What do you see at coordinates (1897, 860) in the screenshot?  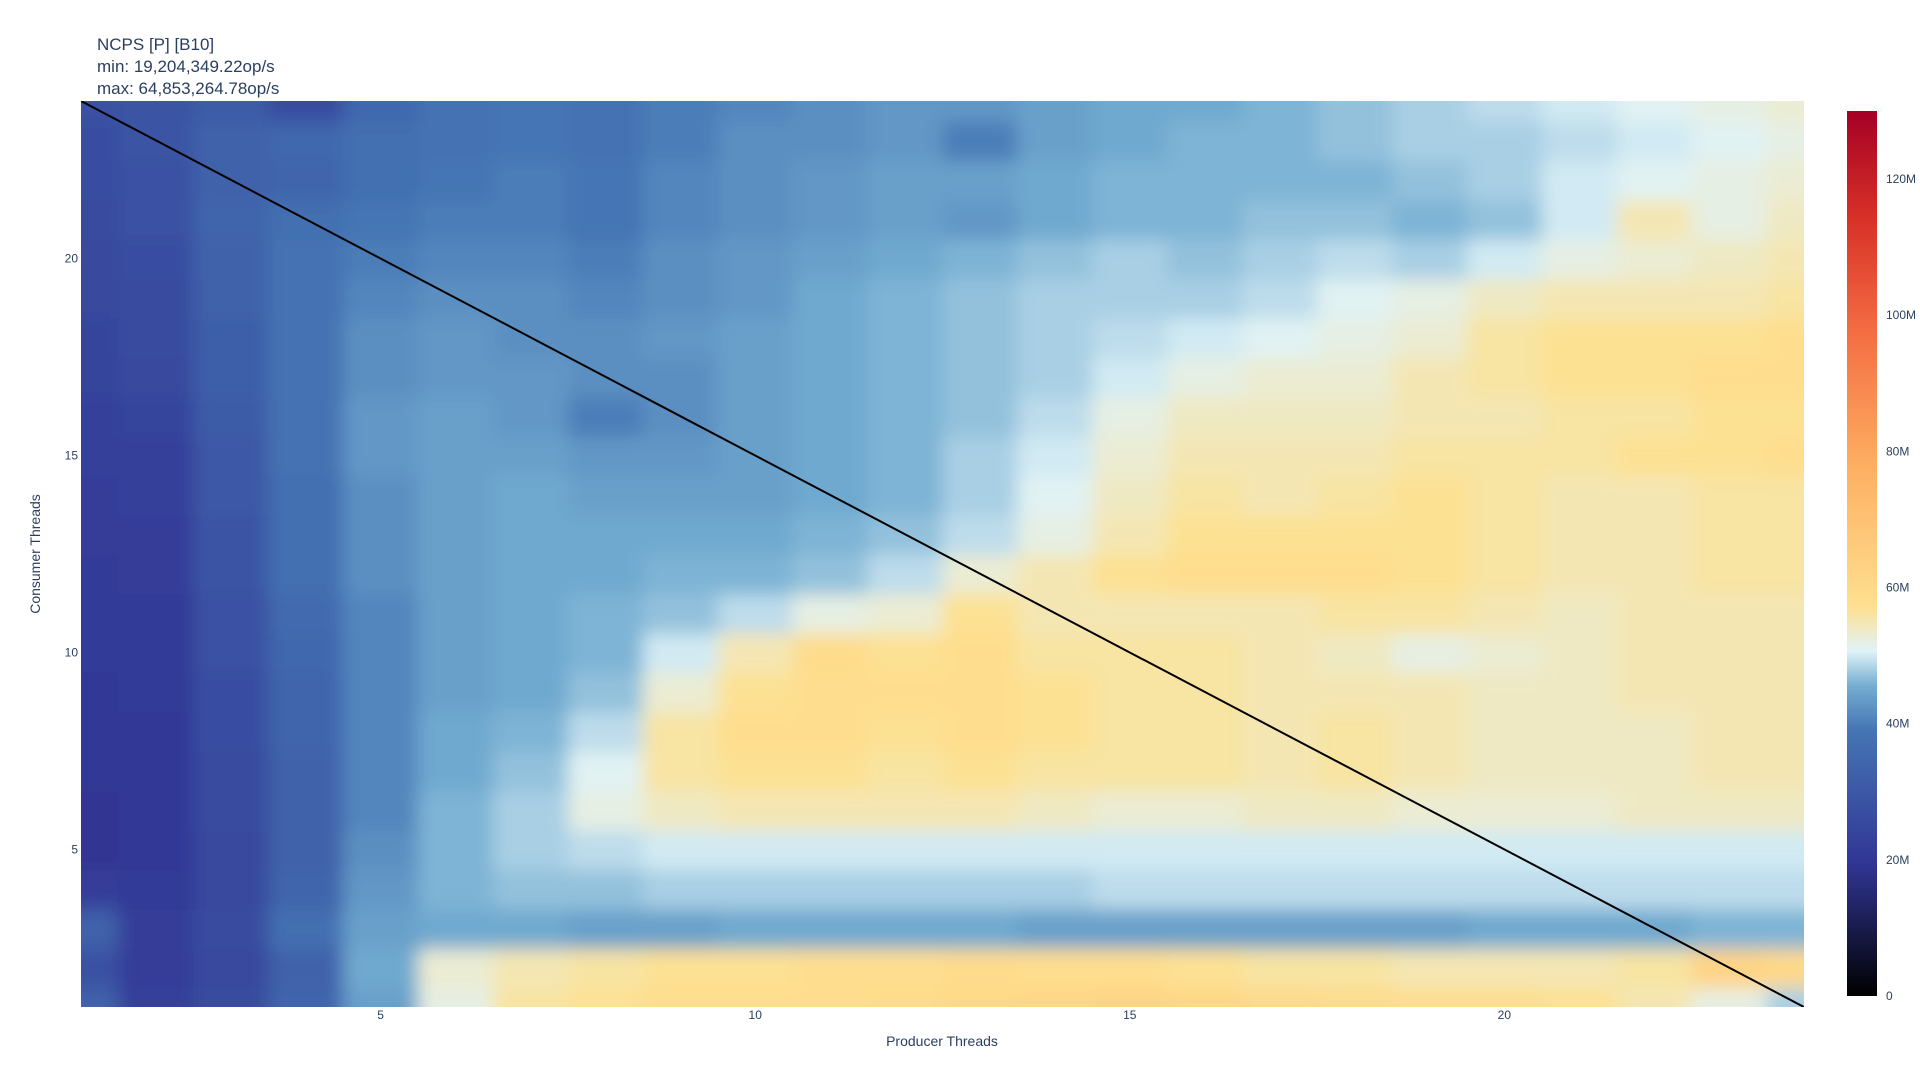 I see `colorbar-tick-label: 20M` at bounding box center [1897, 860].